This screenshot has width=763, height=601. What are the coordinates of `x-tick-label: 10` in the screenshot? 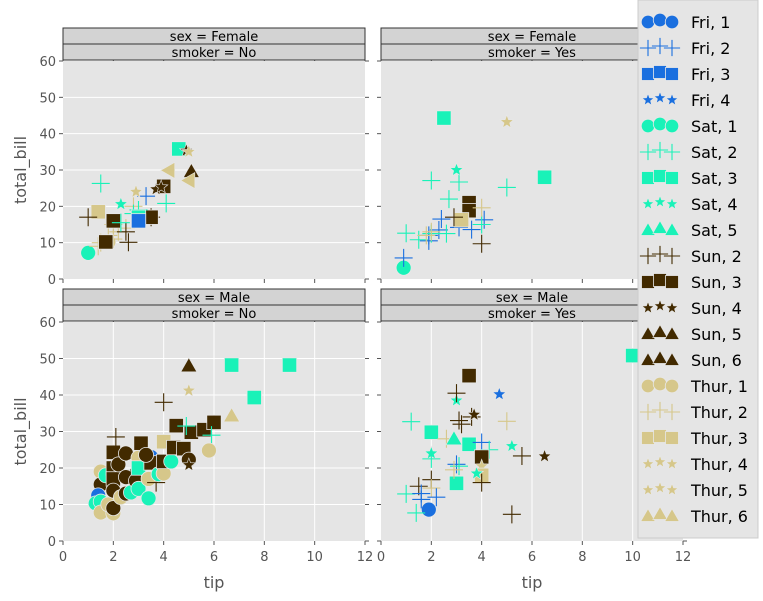 It's located at (632, 557).